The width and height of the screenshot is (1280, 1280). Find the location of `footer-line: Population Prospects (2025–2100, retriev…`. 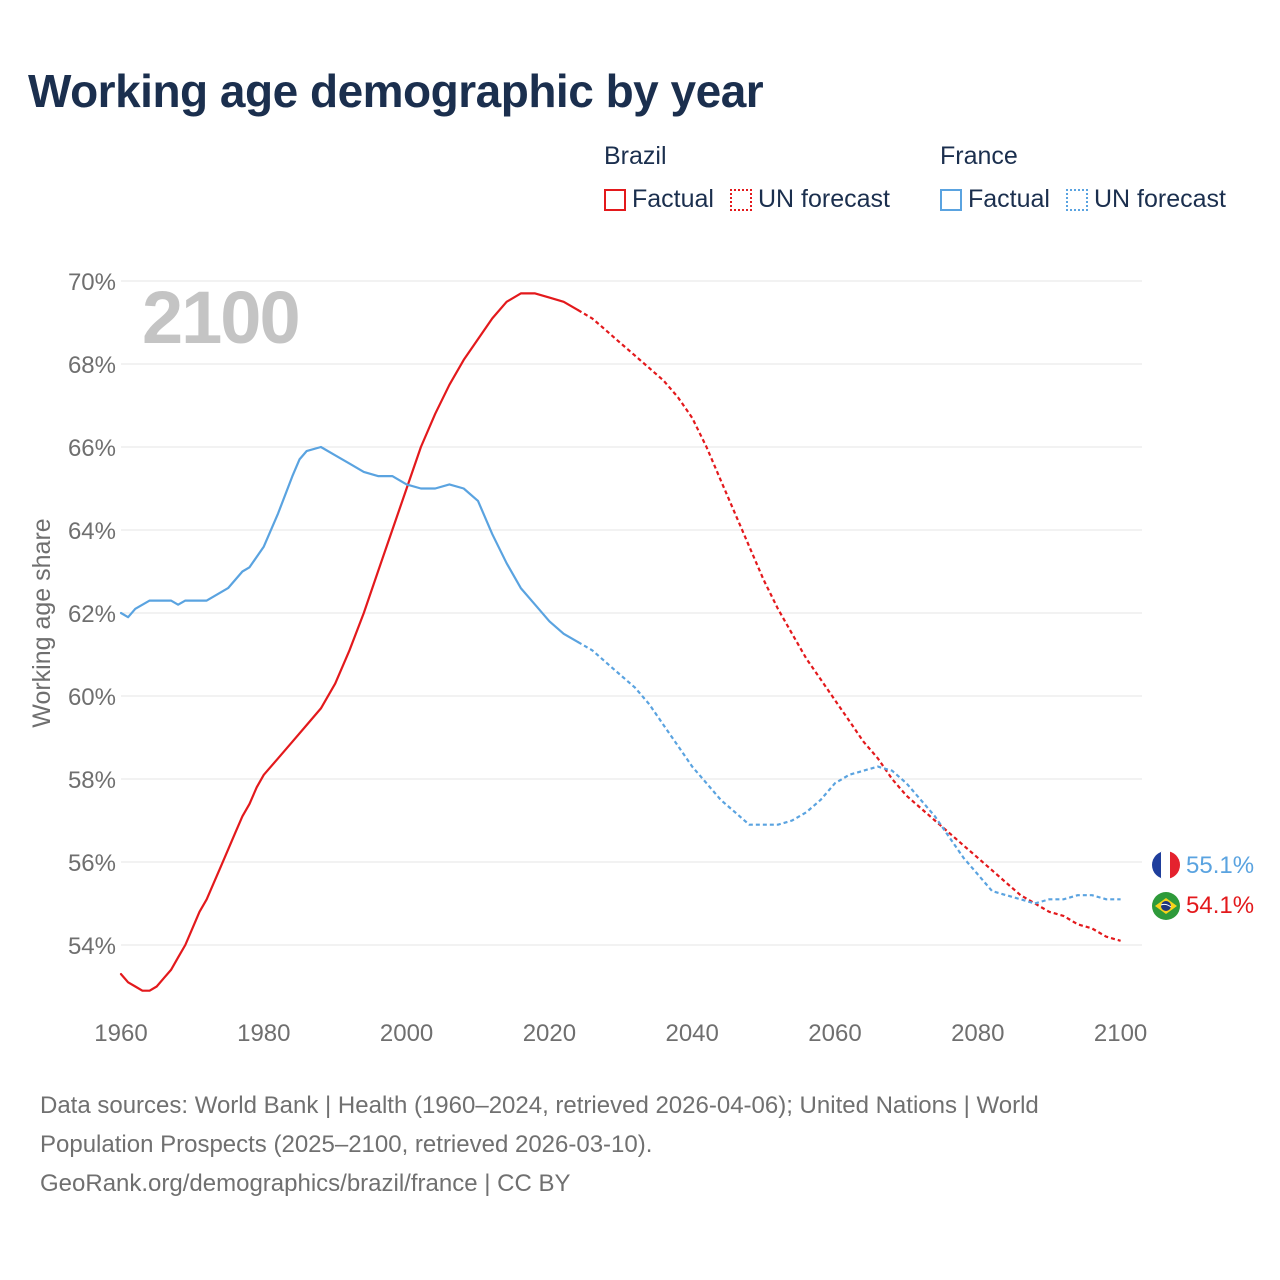

footer-line: Population Prospects (2025–2100, retriev… is located at coordinates (346, 1144).